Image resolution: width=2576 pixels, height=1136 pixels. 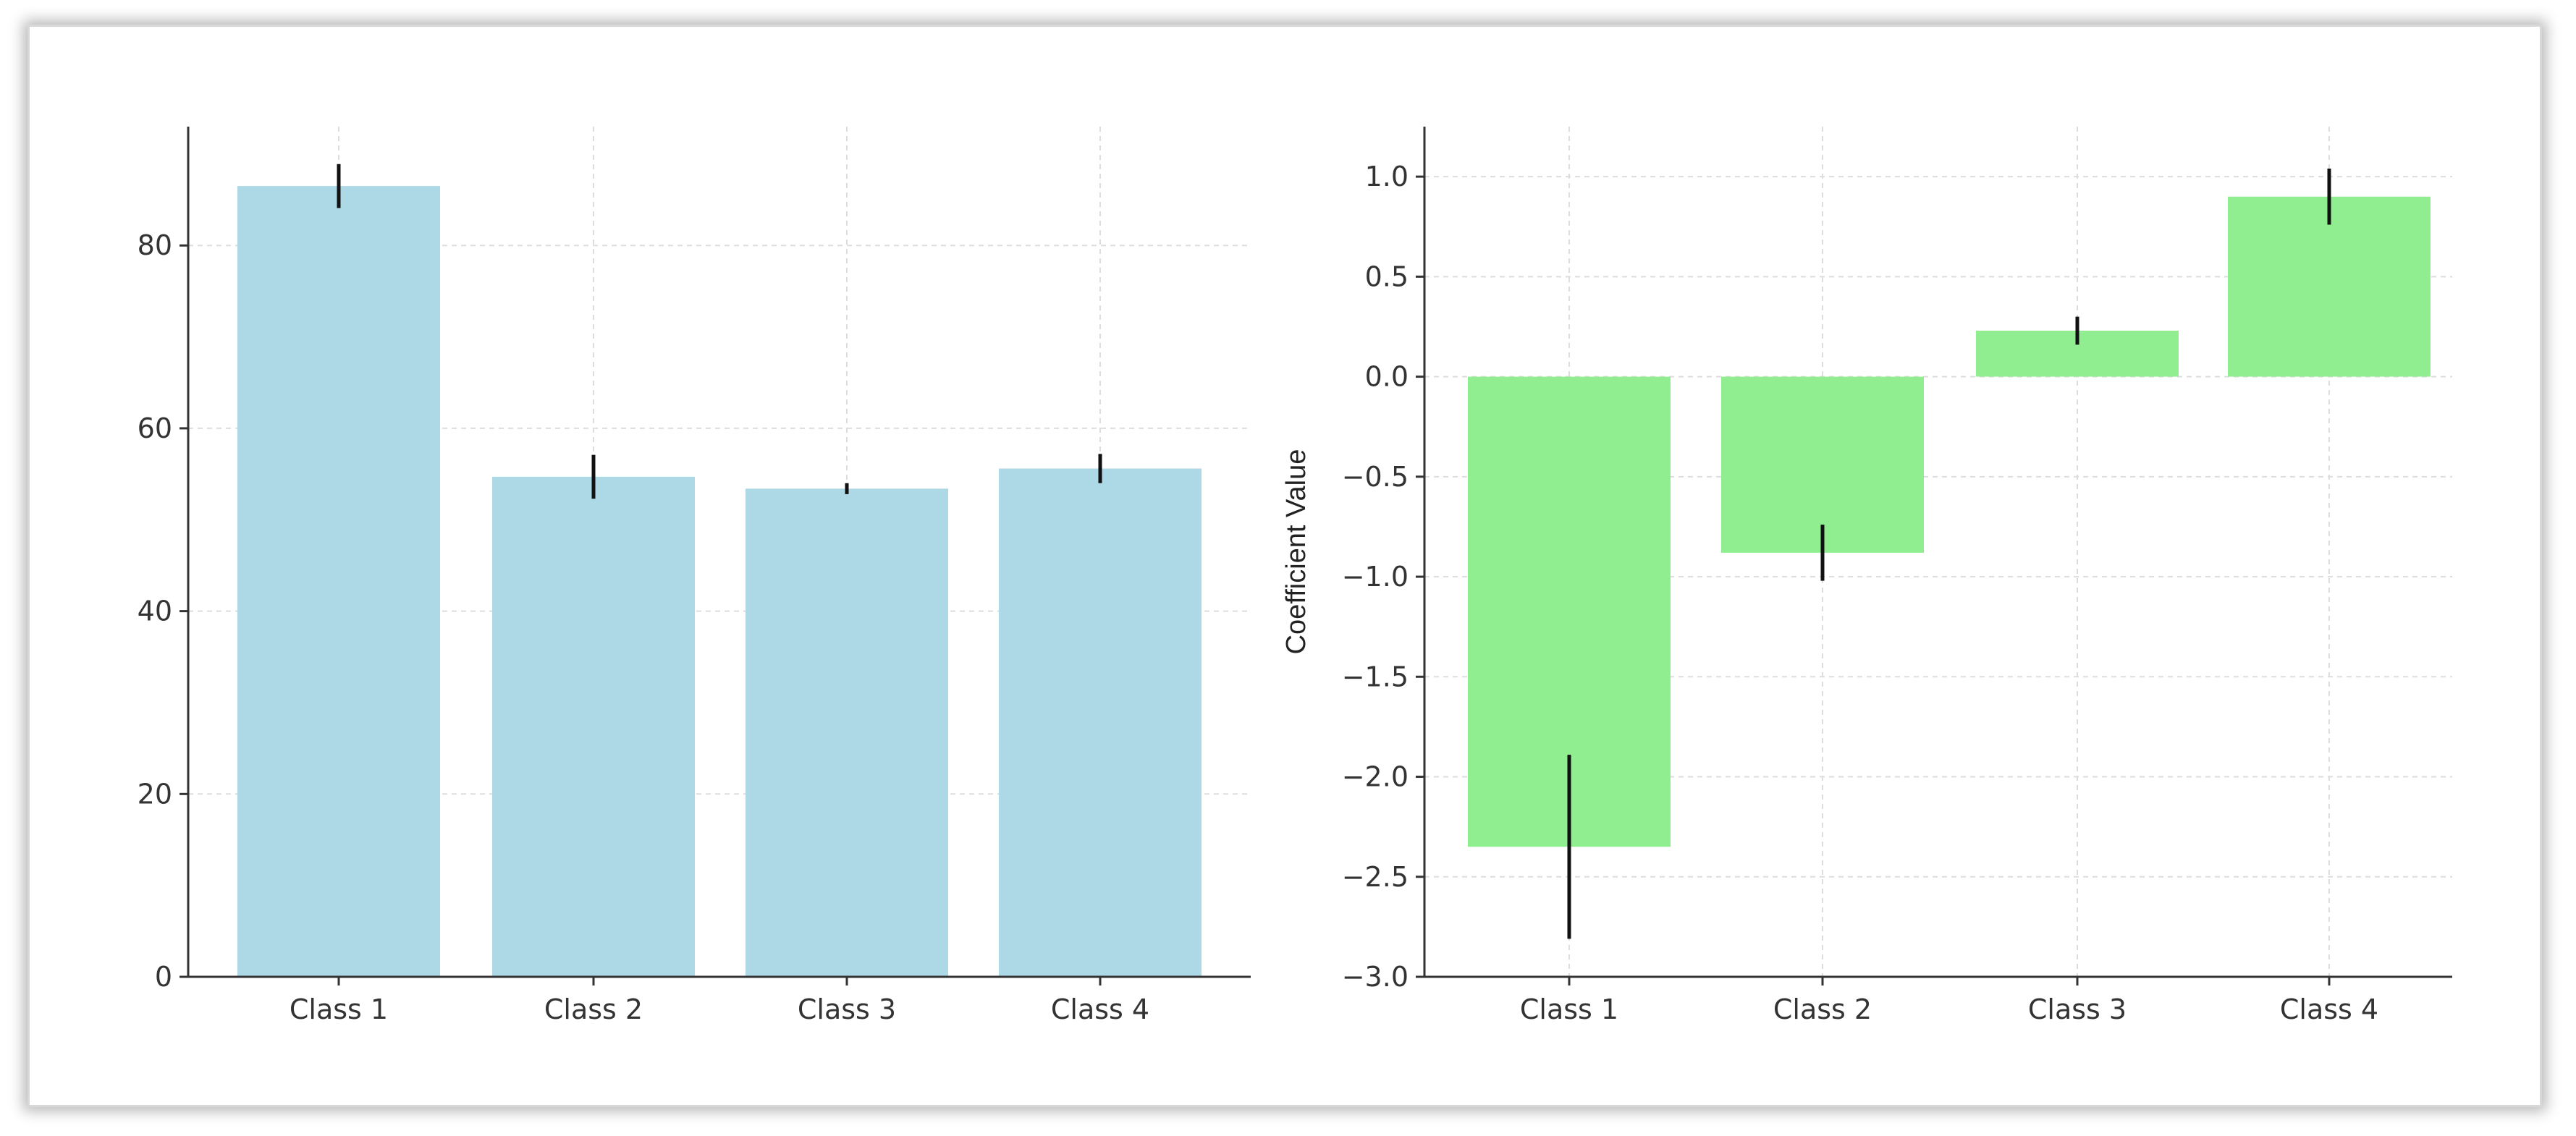 I want to click on left-x-tick-label: Class 4, so click(x=1100, y=1009).